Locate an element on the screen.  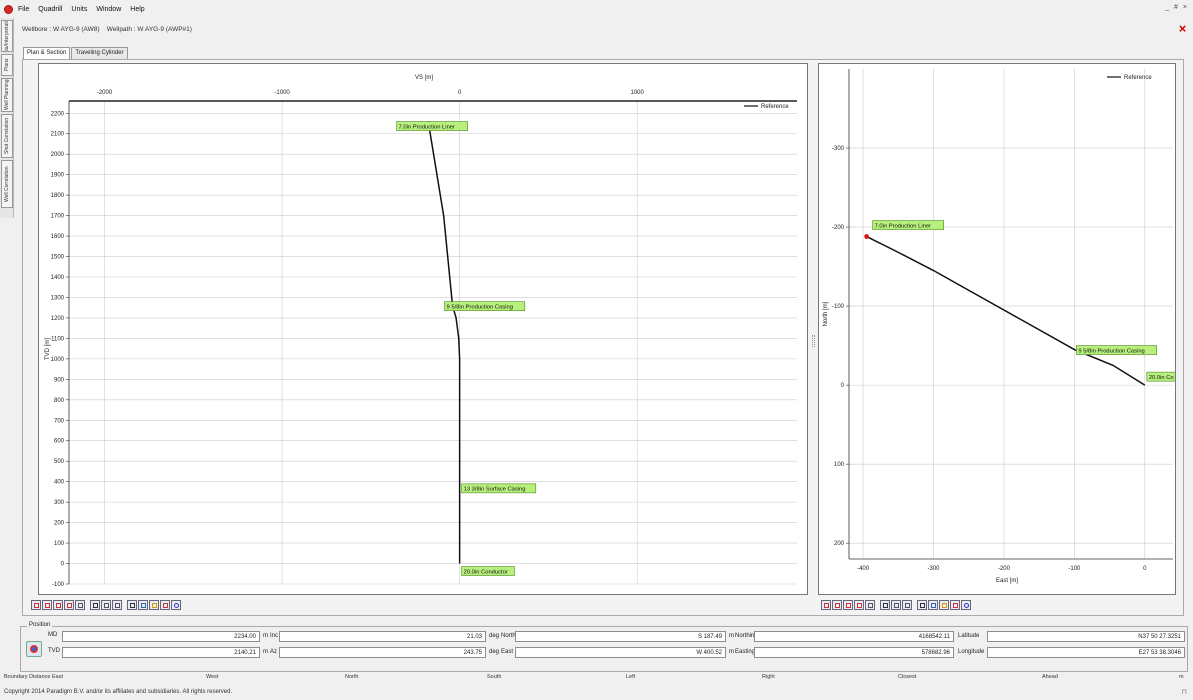
latitude-field: N37 50 27.3251 is located at coordinates (1086, 636).